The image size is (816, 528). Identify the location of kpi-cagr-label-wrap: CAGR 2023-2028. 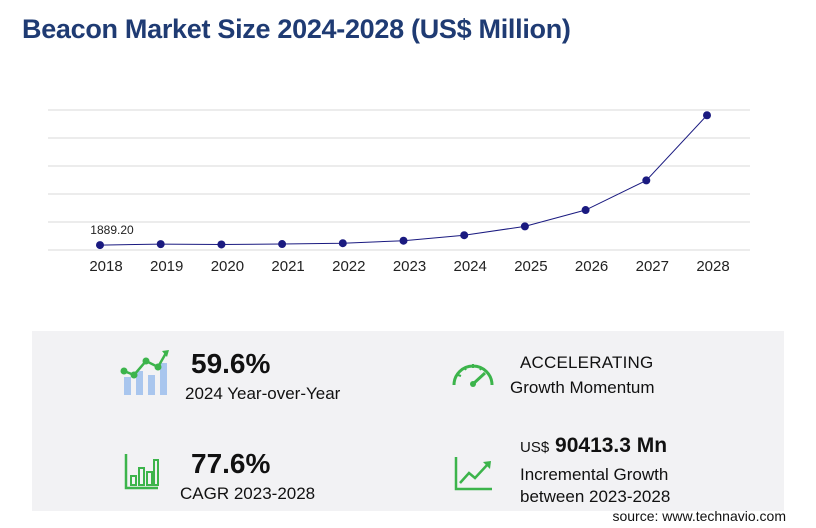
(247, 494).